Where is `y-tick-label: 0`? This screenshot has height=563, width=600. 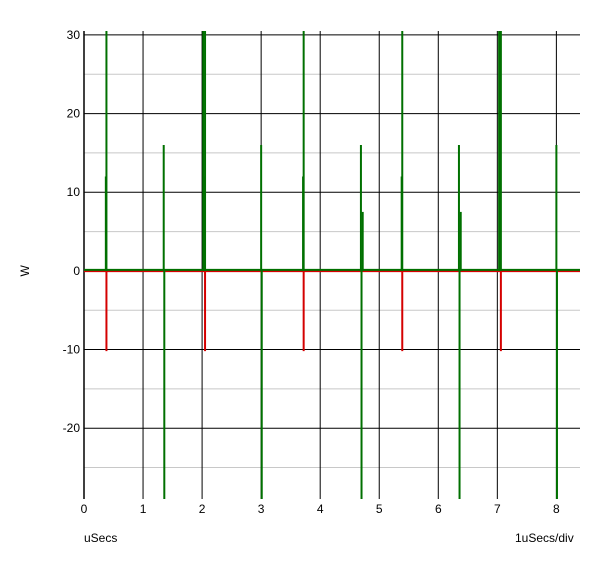
y-tick-label: 0 is located at coordinates (76, 271).